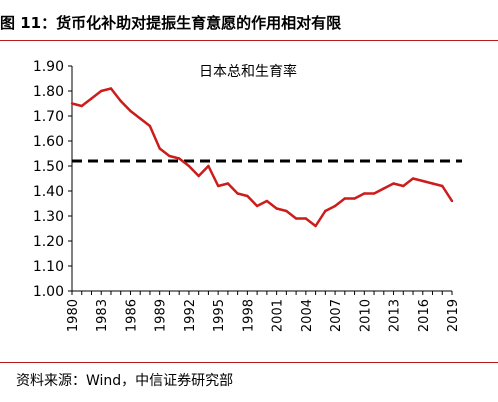 The image size is (498, 402). I want to click on x-tick-label: 1980, so click(73, 315).